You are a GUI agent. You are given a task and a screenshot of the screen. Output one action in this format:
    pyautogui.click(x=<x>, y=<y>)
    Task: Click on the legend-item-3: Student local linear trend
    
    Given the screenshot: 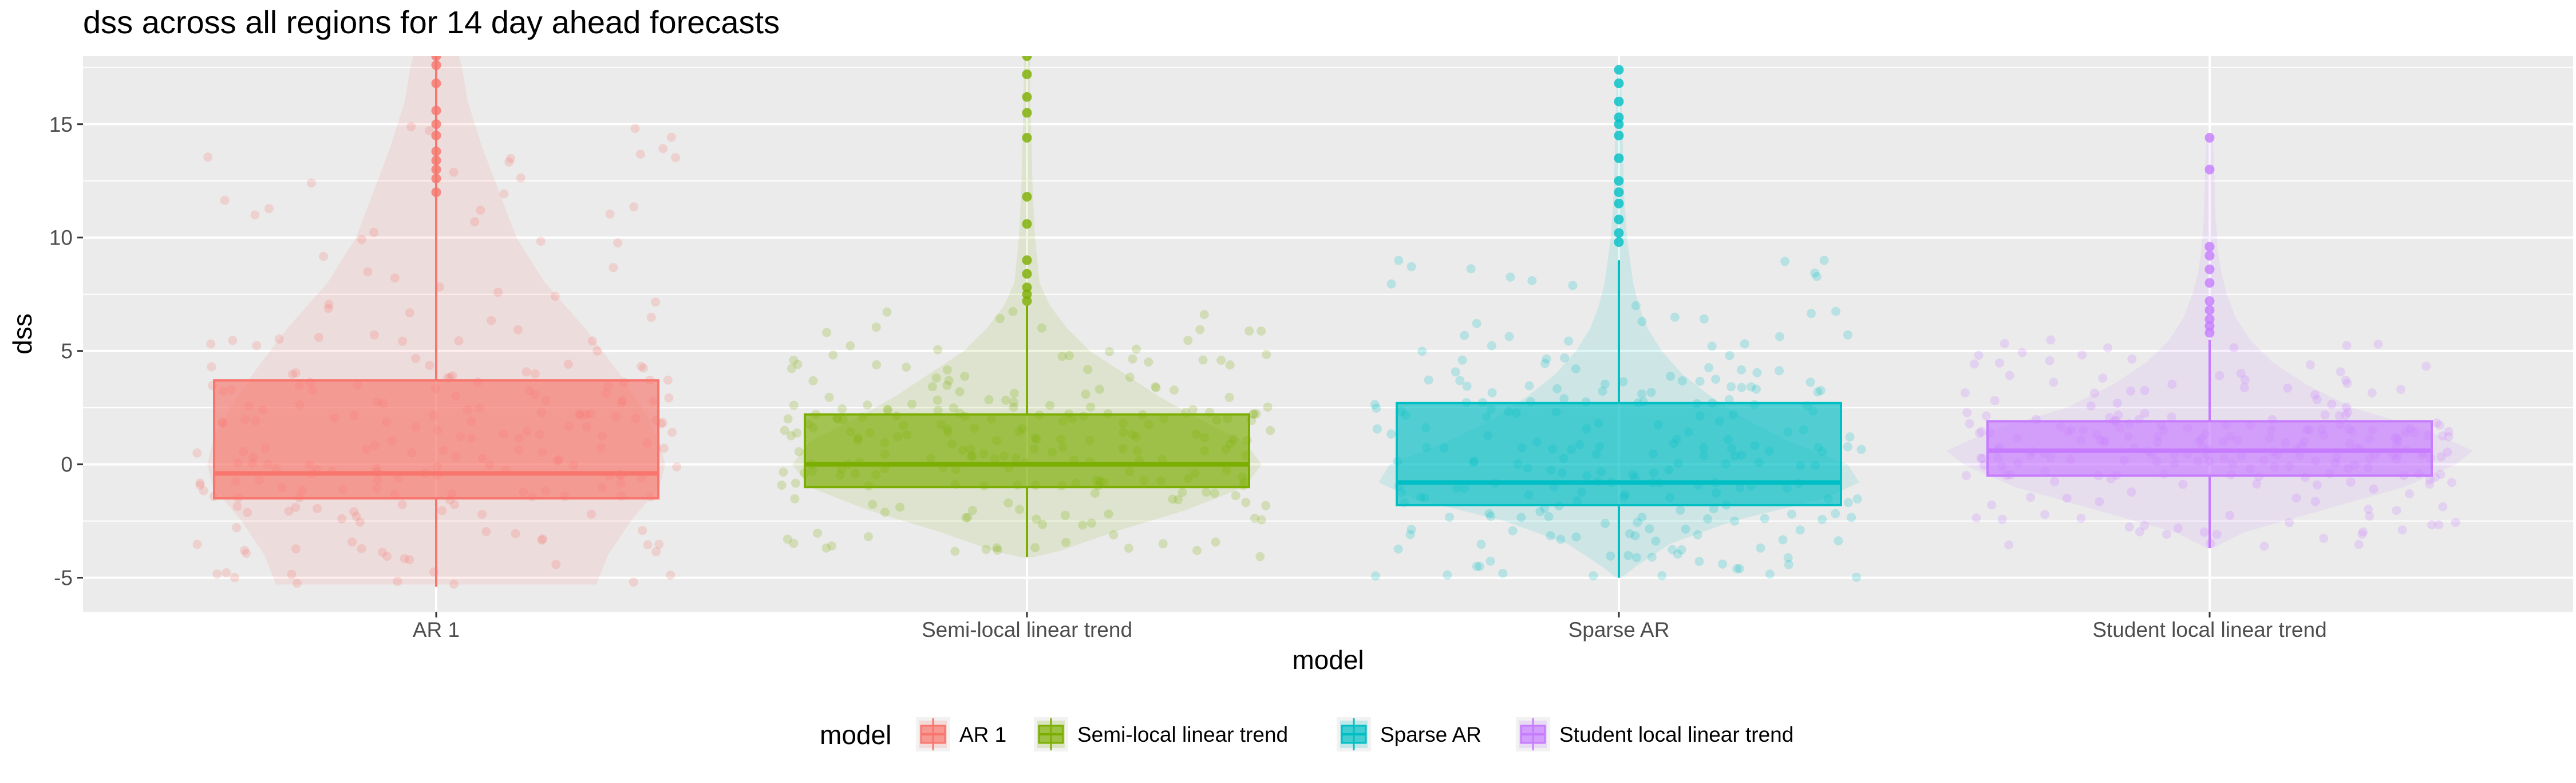 What is the action you would take?
    pyautogui.click(x=1654, y=734)
    